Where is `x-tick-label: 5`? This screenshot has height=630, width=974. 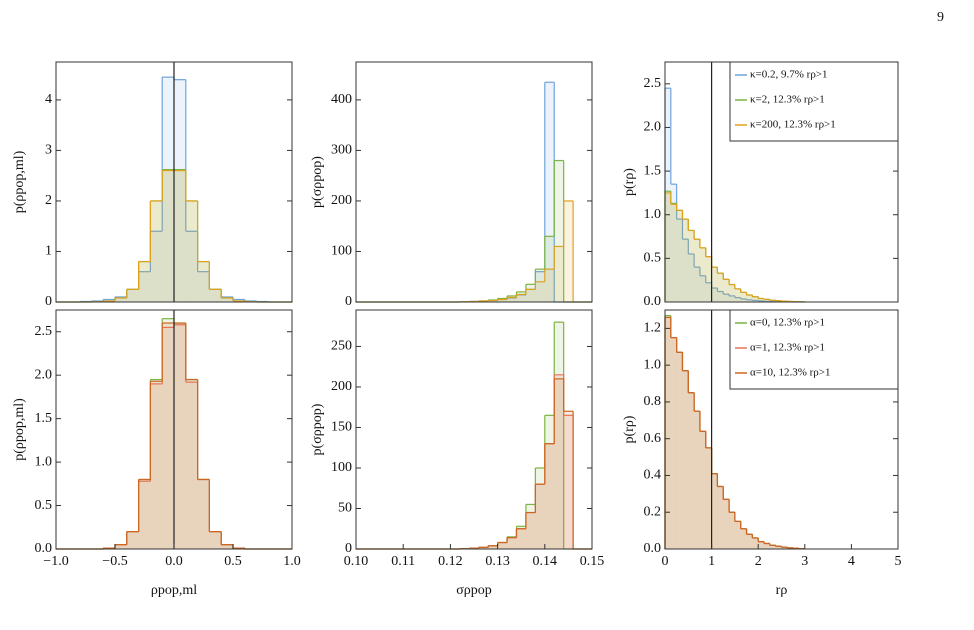
x-tick-label: 5 is located at coordinates (898, 561).